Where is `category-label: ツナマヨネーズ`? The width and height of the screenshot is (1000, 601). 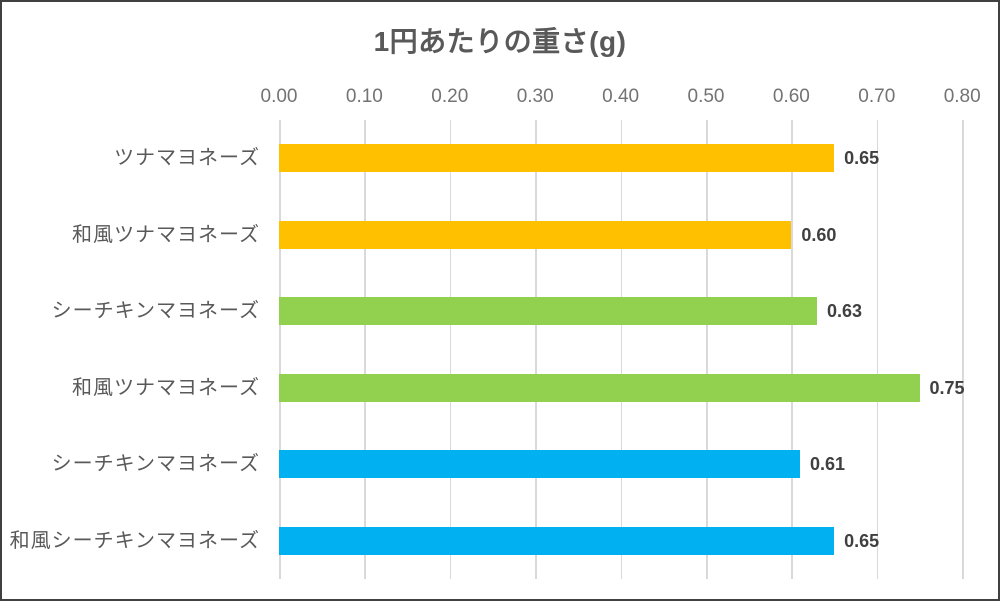
category-label: ツナマヨネーズ is located at coordinates (187, 158).